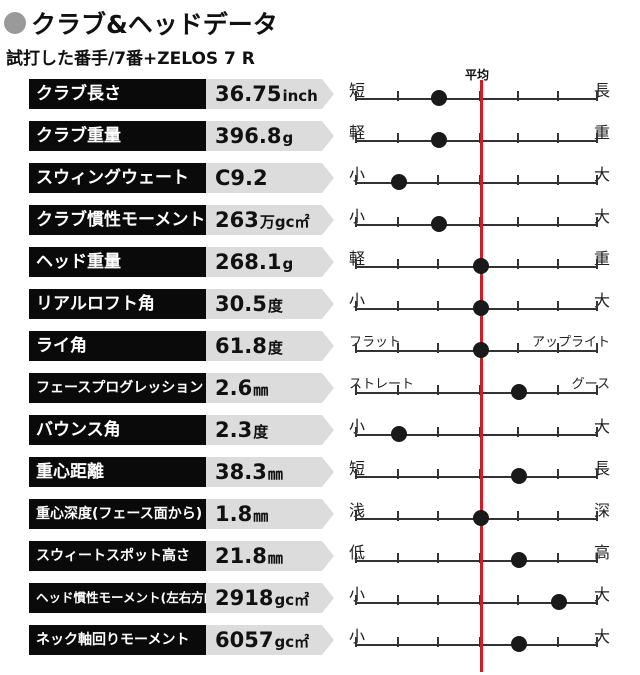 The height and width of the screenshot is (675, 640). Describe the element at coordinates (117, 472) in the screenshot. I see `row-label: 重心距離` at that location.